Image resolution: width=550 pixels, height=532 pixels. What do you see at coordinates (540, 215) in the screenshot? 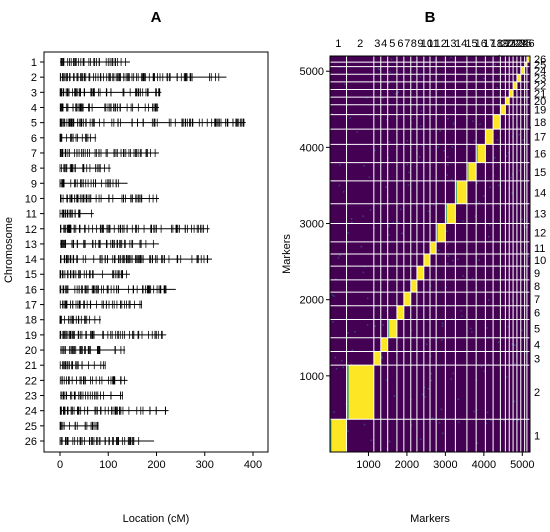
I see `right-chromosome-label: 13` at bounding box center [540, 215].